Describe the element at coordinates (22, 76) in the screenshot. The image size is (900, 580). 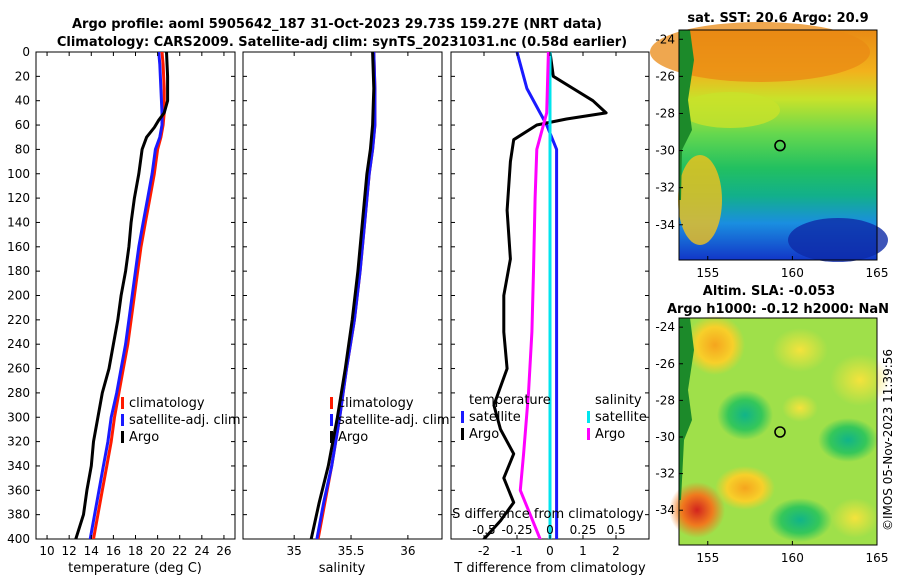
I see `depth-tick-label: 20` at that location.